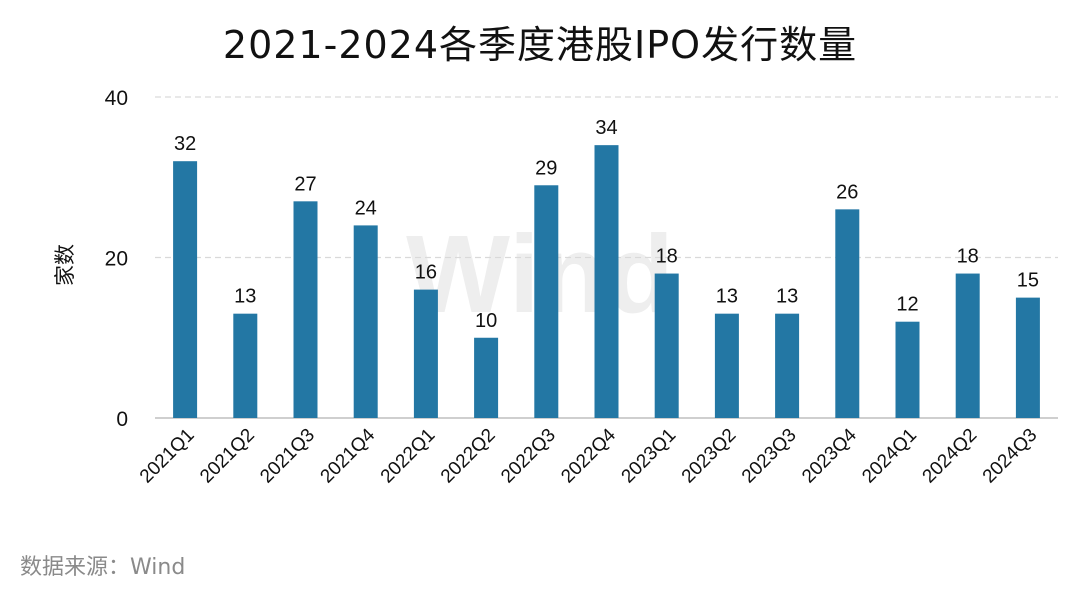 The height and width of the screenshot is (597, 1080). I want to click on bar-2021Q1, so click(185, 289).